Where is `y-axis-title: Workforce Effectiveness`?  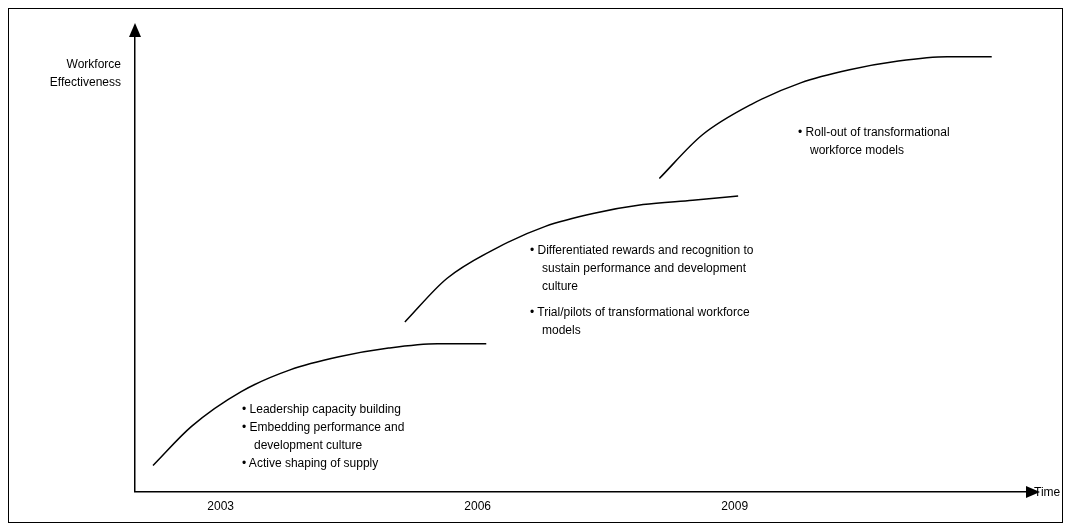
y-axis-title: Workforce Effectiveness is located at coordinates (84, 73).